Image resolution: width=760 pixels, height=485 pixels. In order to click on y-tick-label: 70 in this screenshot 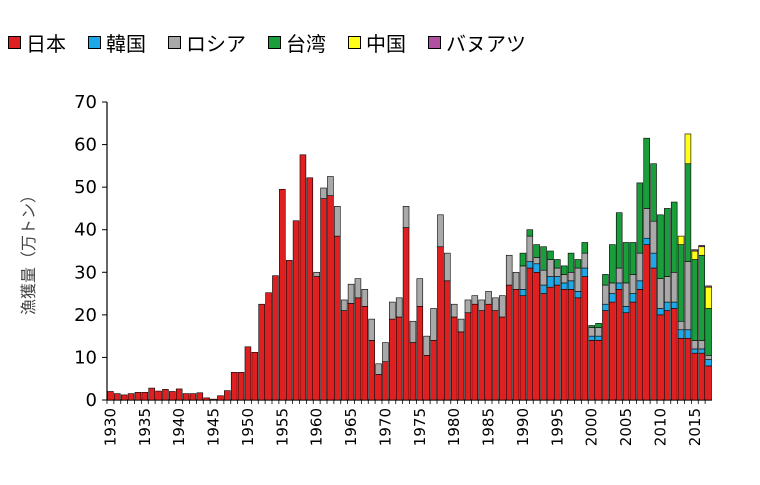, I will do `click(85, 102)`.